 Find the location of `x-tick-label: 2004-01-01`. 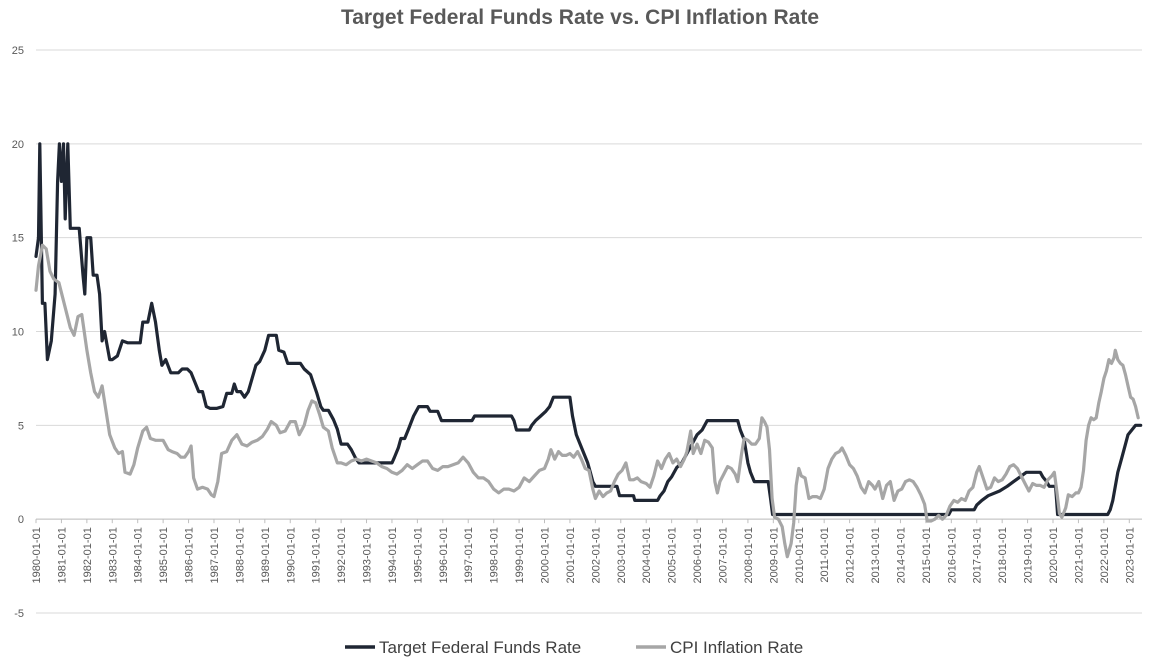

x-tick-label: 2004-01-01 is located at coordinates (647, 555).